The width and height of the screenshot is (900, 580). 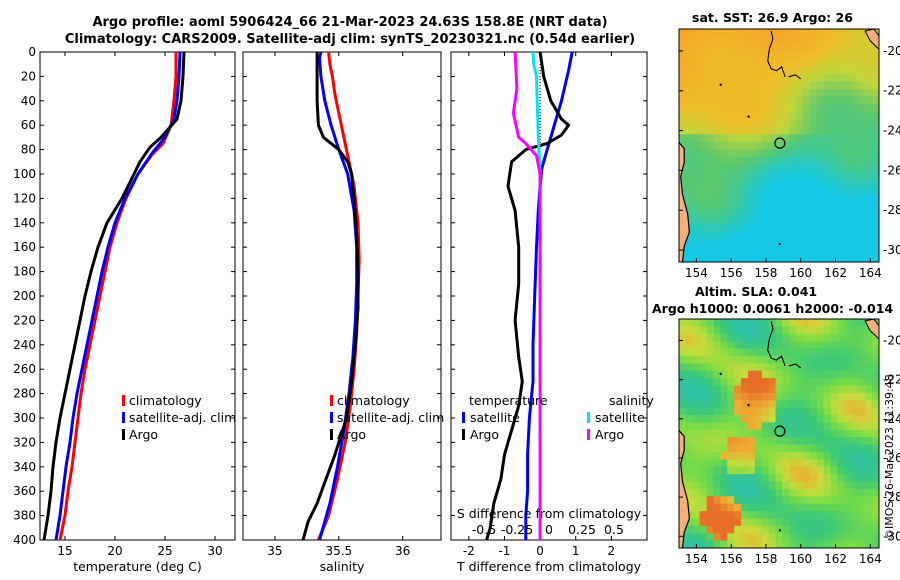 What do you see at coordinates (137, 566) in the screenshot?
I see `x-axis-label: temperature (deg C)` at bounding box center [137, 566].